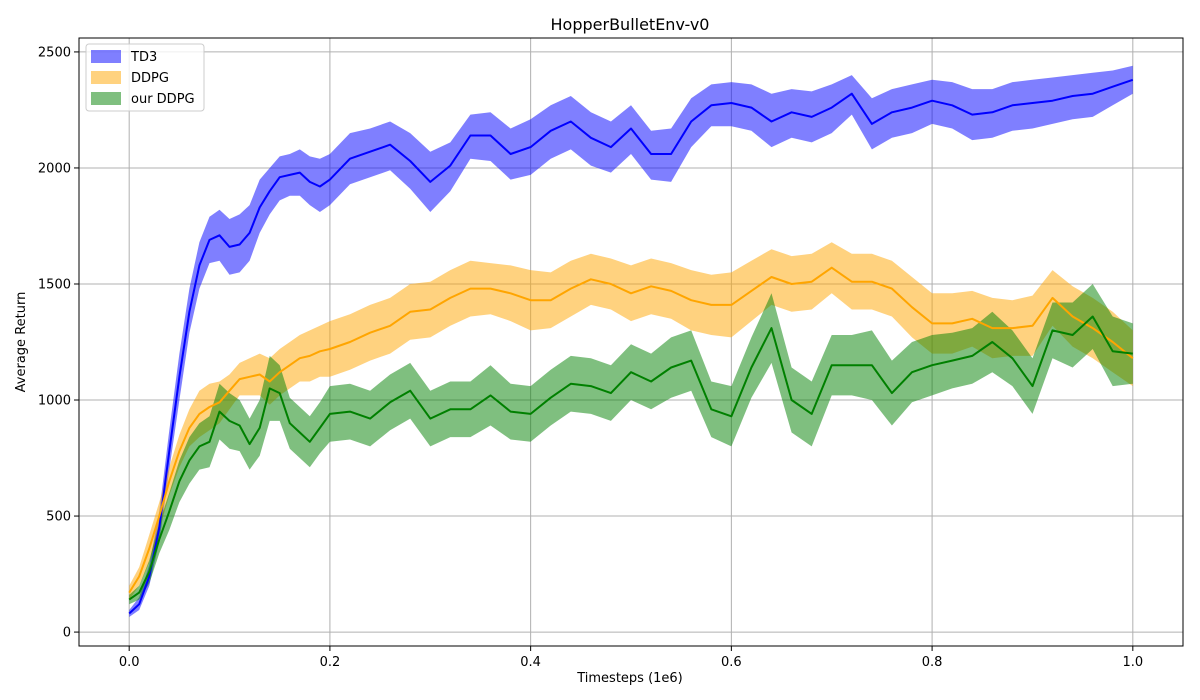 Image resolution: width=1200 pixels, height=700 pixels. I want to click on x-tick-label: 0.6, so click(731, 662).